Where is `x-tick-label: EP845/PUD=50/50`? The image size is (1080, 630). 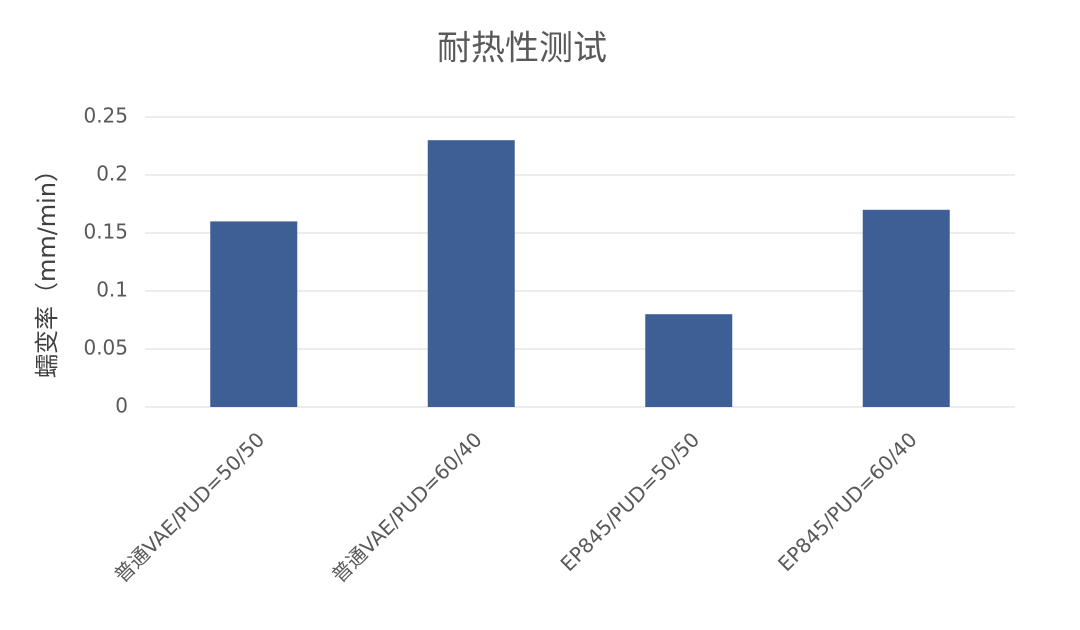
x-tick-label: EP845/PUD=50/50 is located at coordinates (630, 501).